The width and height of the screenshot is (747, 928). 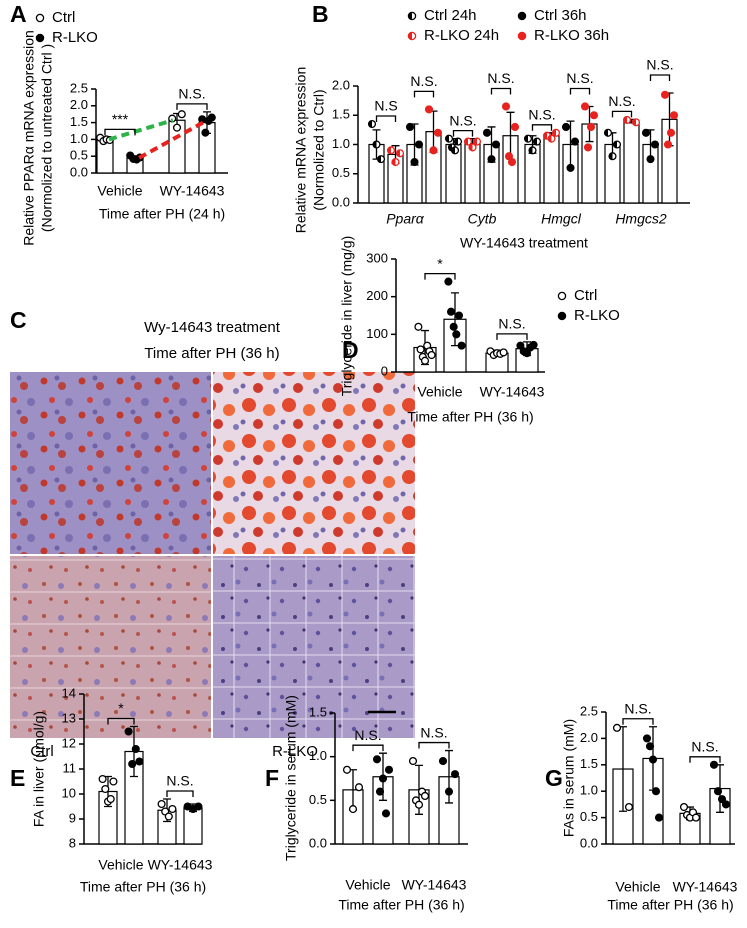 What do you see at coordinates (18, 320) in the screenshot?
I see `panel-letter: C` at bounding box center [18, 320].